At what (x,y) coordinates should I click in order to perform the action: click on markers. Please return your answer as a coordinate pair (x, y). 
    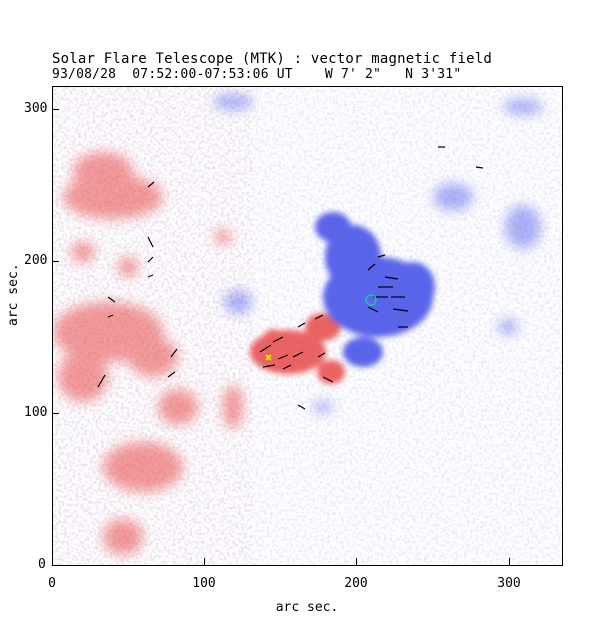
    Looking at the image, I should click on (321, 327).